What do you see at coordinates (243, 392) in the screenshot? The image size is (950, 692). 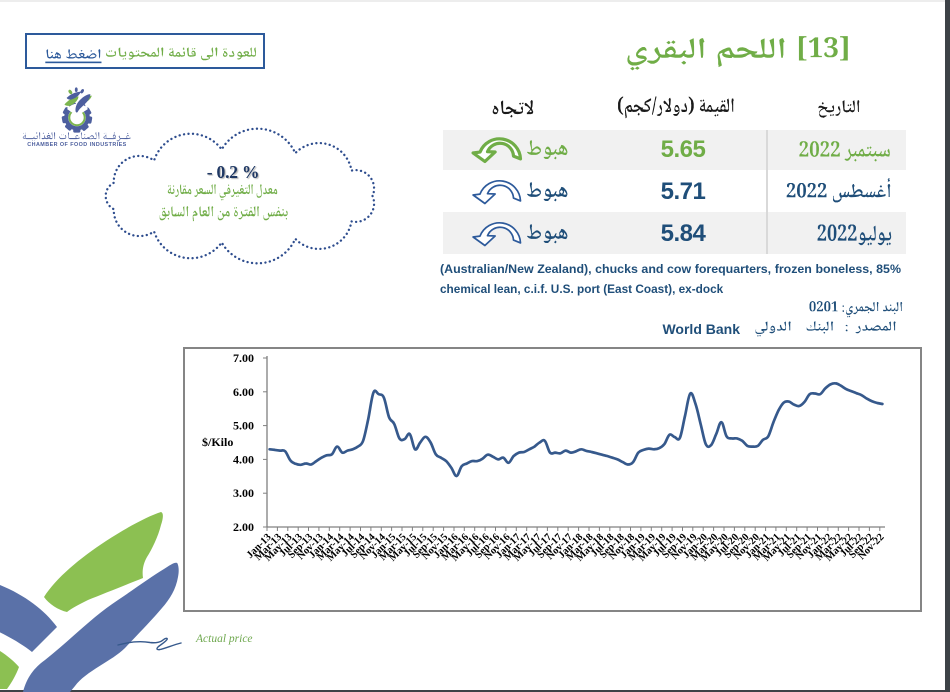 I see `svg-text: 6.00` at bounding box center [243, 392].